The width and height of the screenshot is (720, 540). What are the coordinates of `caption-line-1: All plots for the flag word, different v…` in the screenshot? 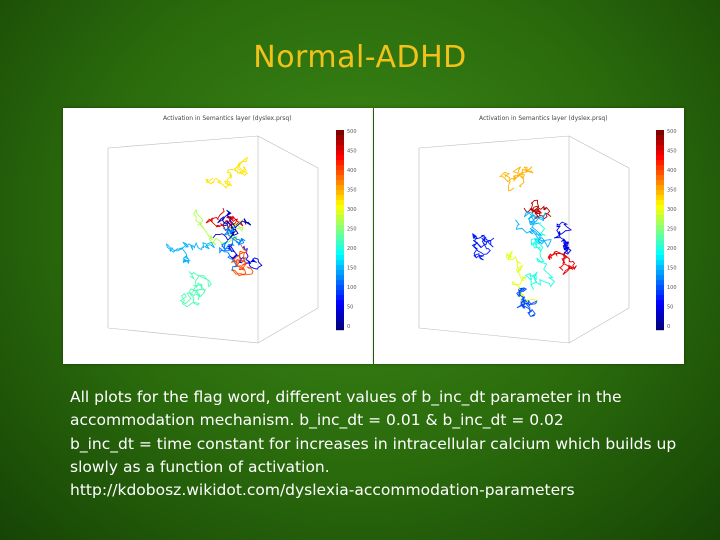 It's located at (346, 397).